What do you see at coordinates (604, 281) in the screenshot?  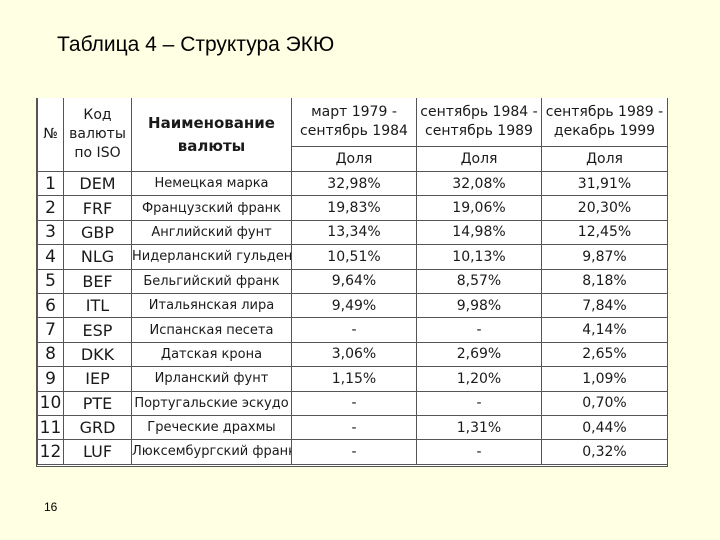 I see `share-period-3: 8,18%` at bounding box center [604, 281].